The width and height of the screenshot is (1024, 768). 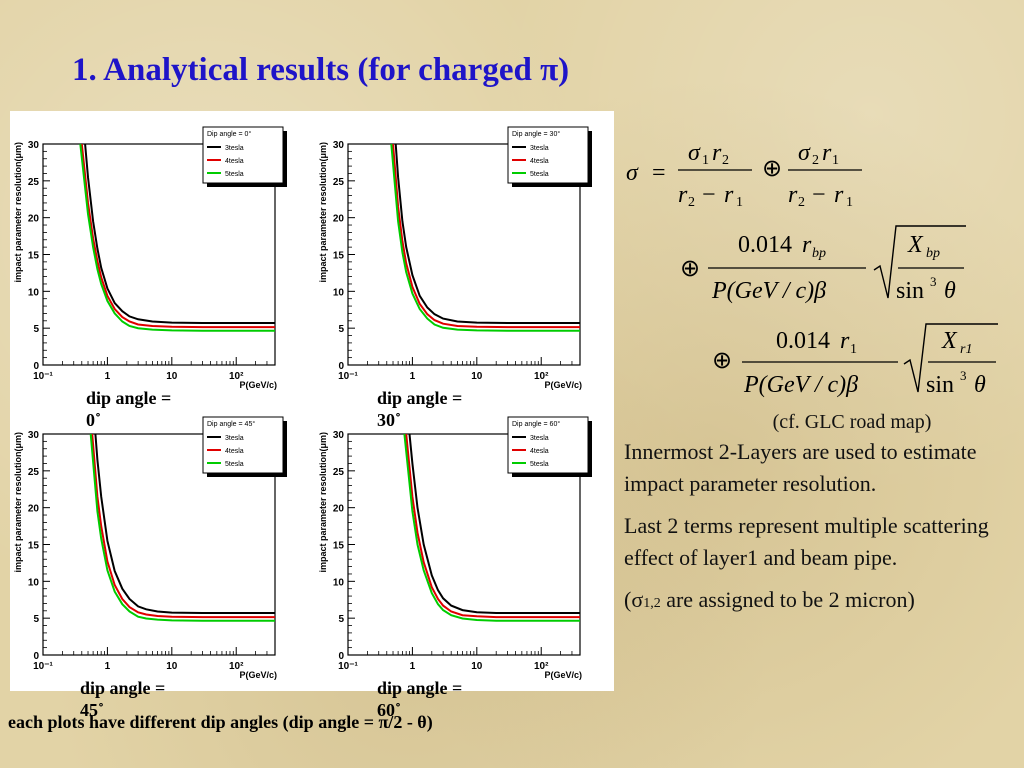 I want to click on caption-45-line1: dip angle =, so click(x=123, y=688).